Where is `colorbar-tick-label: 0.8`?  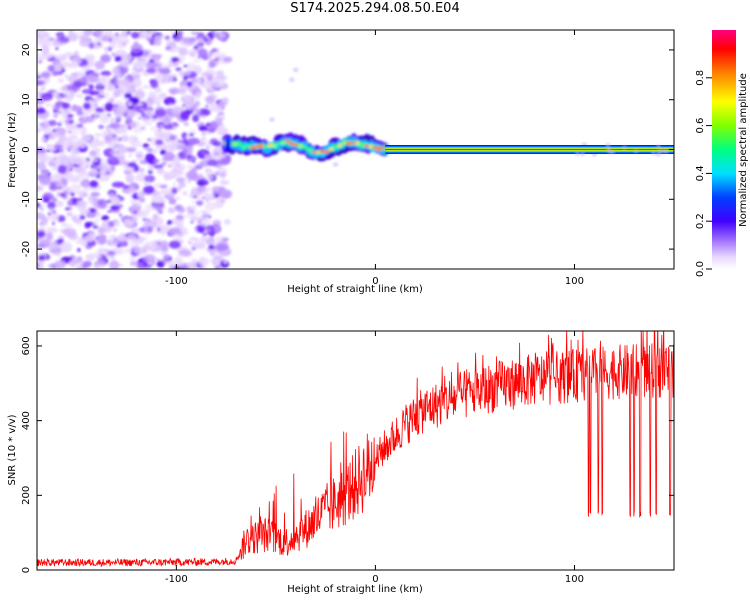
colorbar-tick-label: 0.8 is located at coordinates (700, 78).